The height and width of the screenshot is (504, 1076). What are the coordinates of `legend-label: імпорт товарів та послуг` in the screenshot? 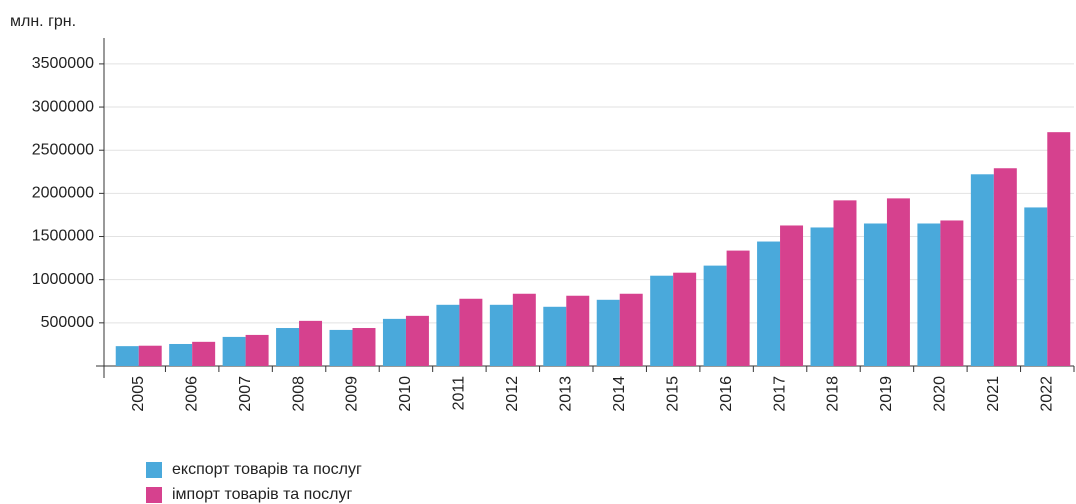 It's located at (262, 494).